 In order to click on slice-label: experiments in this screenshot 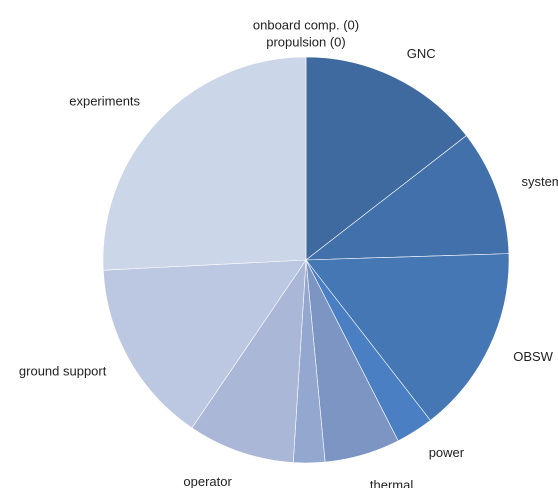, I will do `click(104, 101)`.